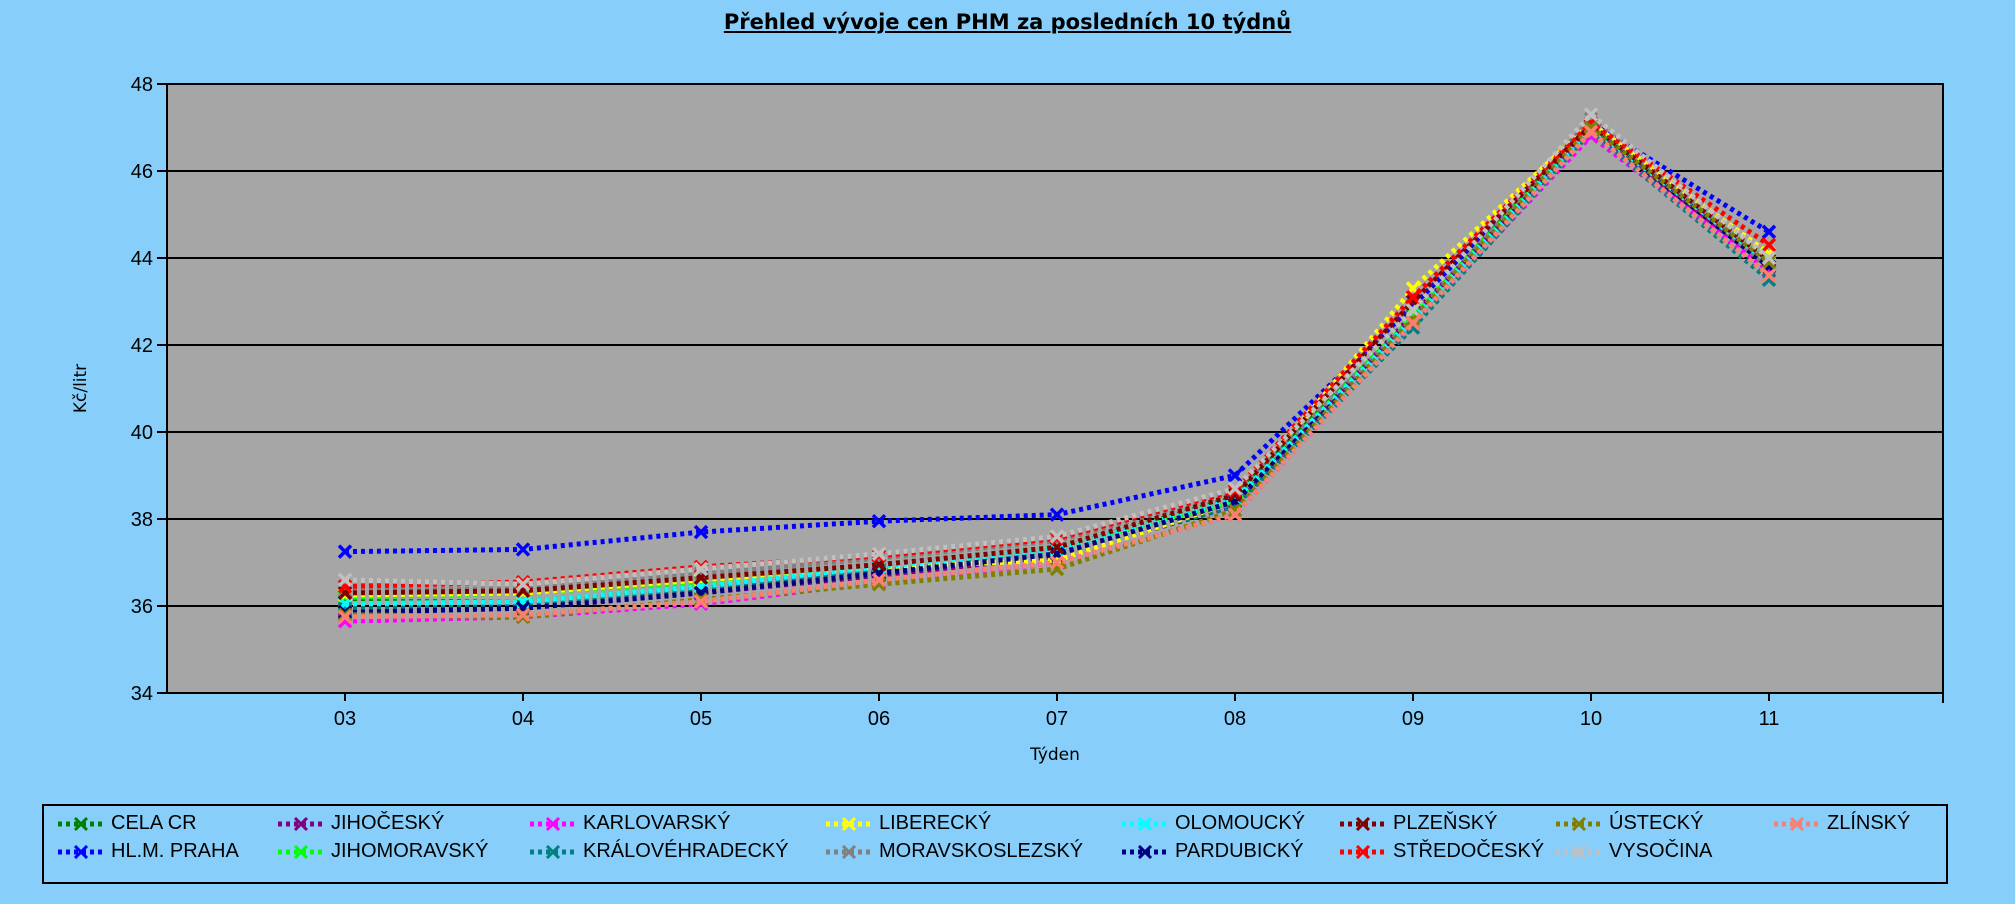 This screenshot has width=2015, height=904. Describe the element at coordinates (1869, 823) in the screenshot. I see `legend-label: ZLÍNSKÝ` at that location.